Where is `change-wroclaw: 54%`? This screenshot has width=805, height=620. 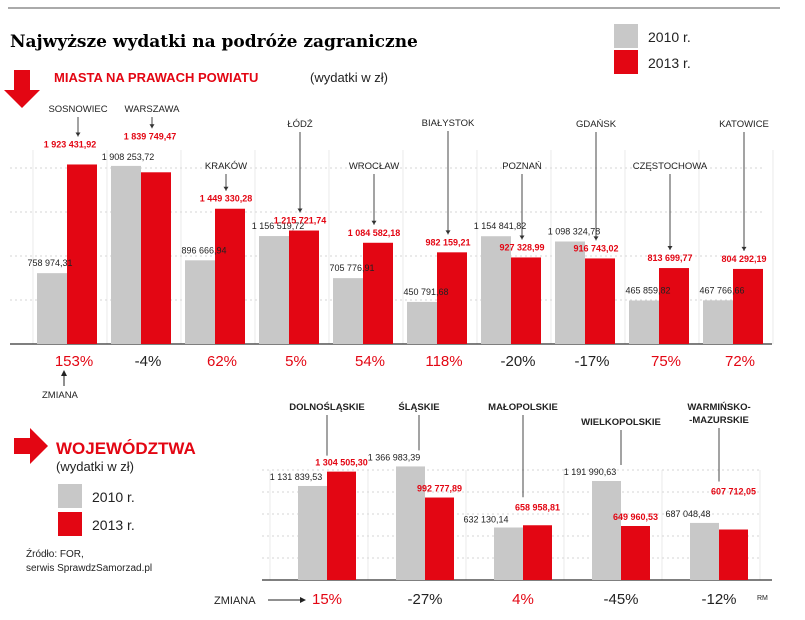 change-wroclaw: 54% is located at coordinates (370, 361).